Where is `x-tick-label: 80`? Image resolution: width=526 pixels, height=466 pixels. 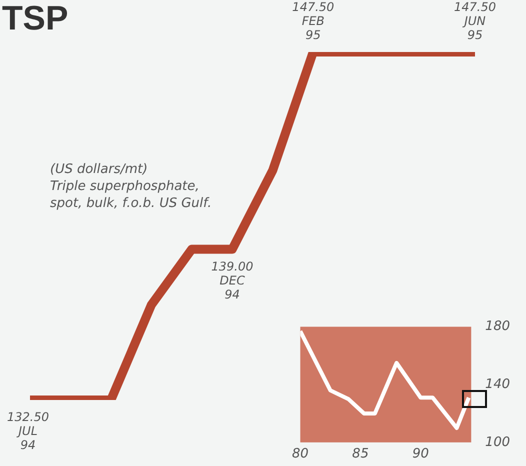
x-tick-label: 80 is located at coordinates (300, 454).